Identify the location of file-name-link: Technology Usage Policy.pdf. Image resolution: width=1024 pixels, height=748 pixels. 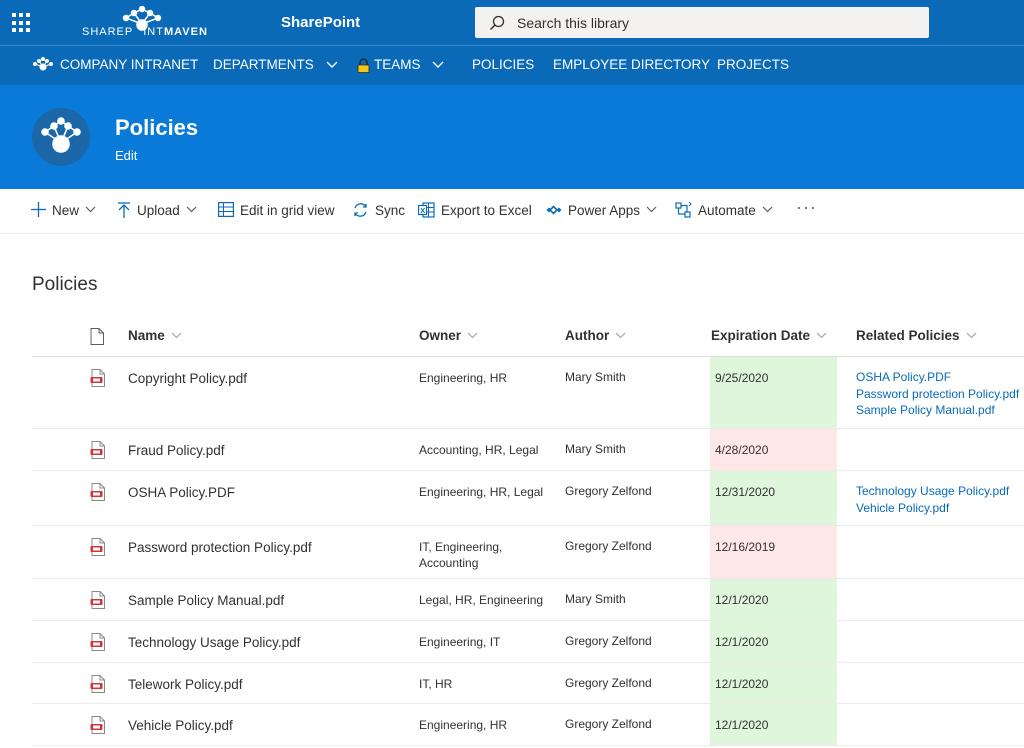
(214, 642).